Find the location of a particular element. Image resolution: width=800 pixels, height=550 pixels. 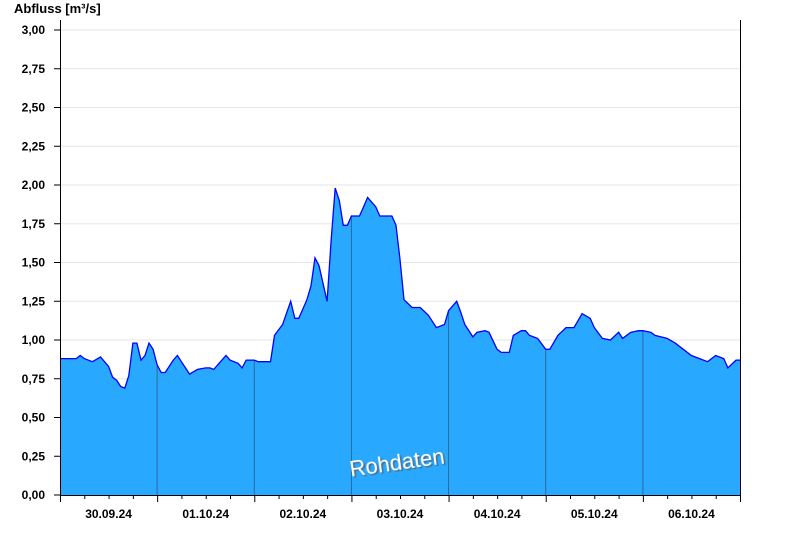

y-tick-label: 1,25 is located at coordinates (34, 301).